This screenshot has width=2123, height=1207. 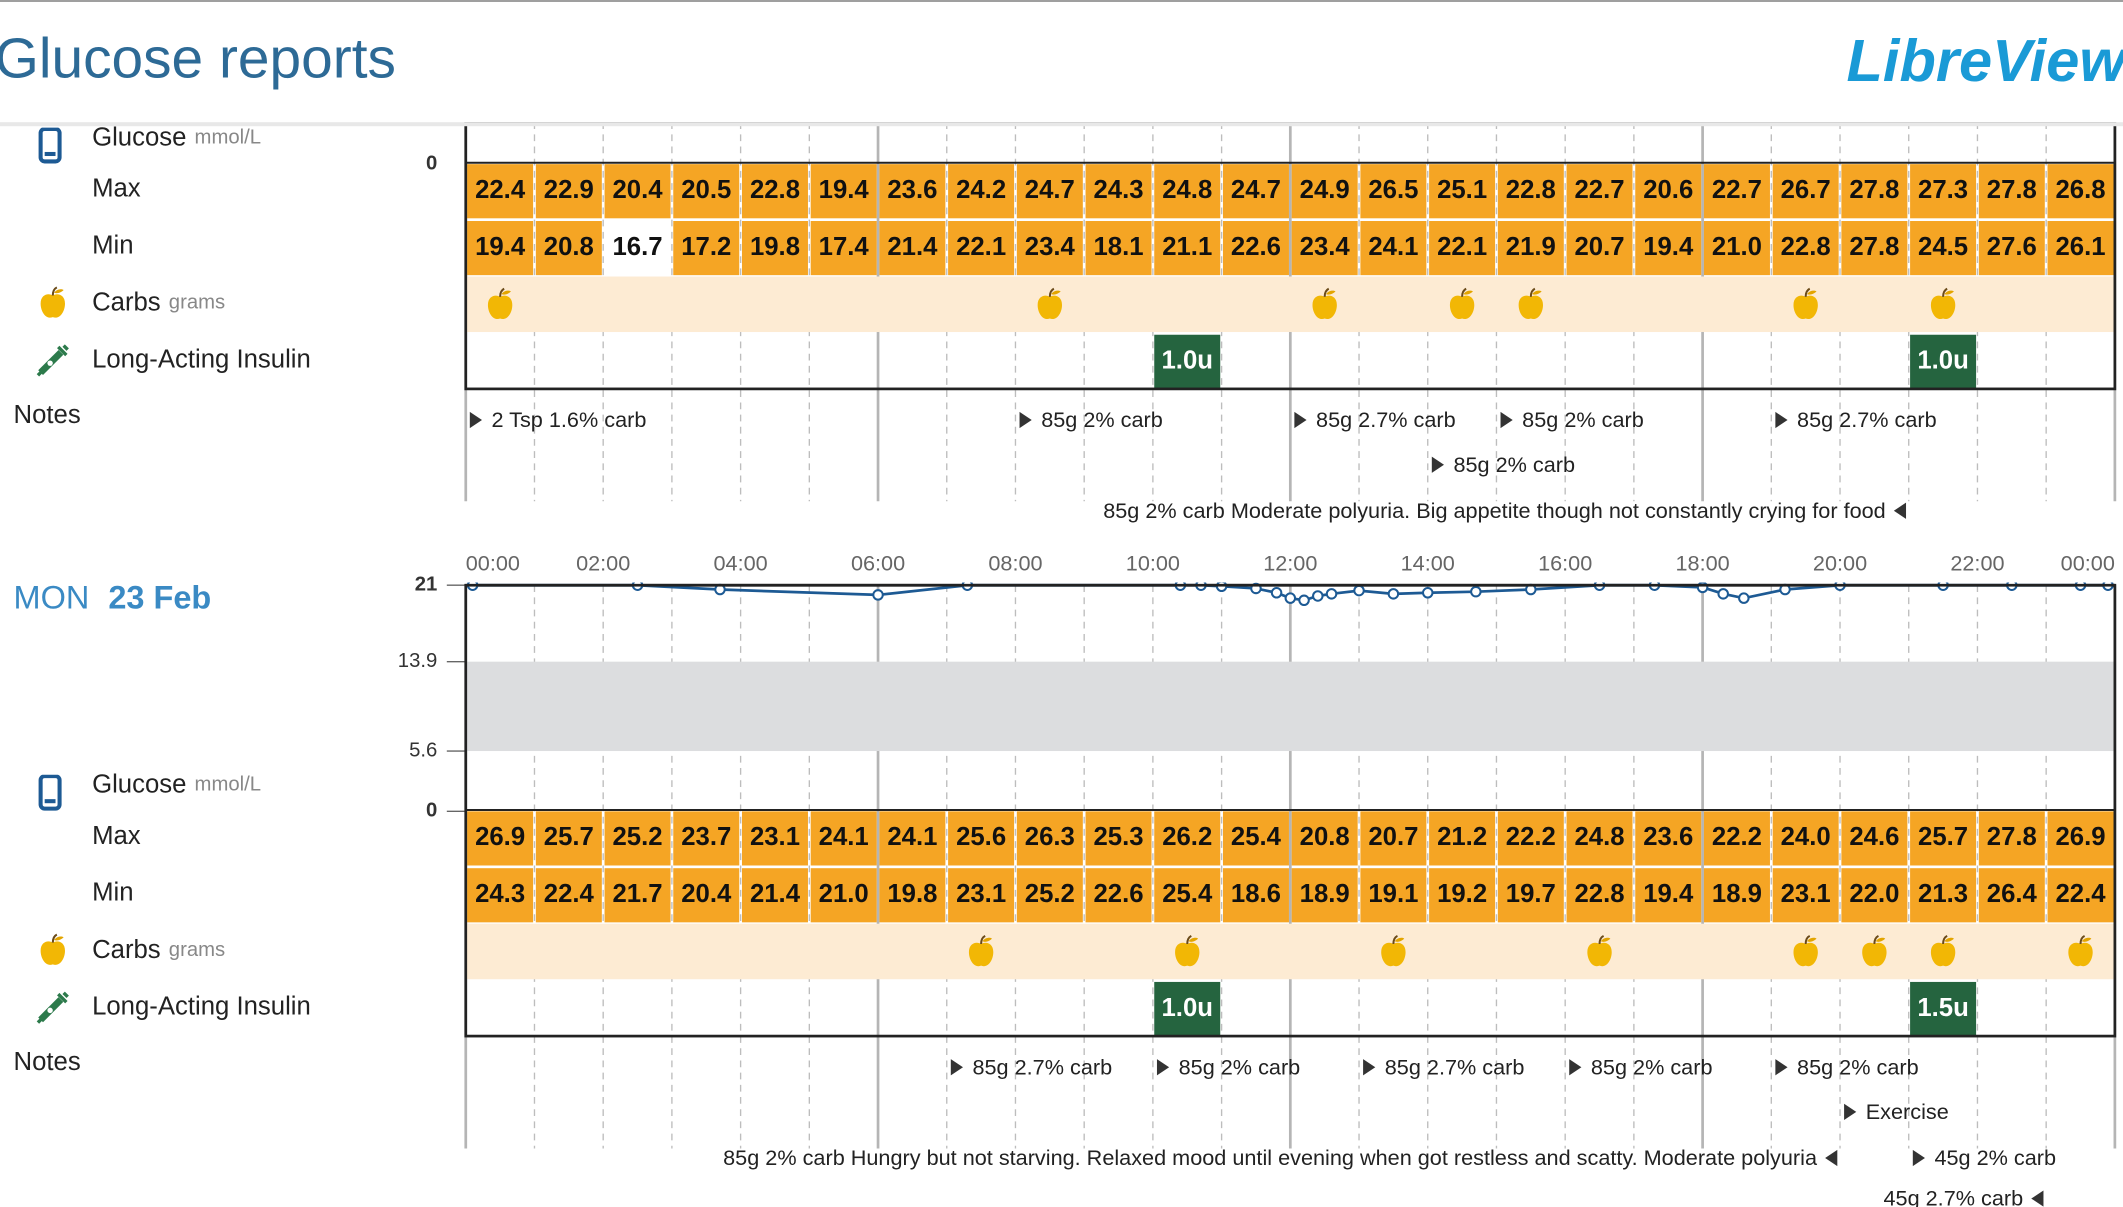 What do you see at coordinates (53, 361) in the screenshot?
I see `insulin-icon` at bounding box center [53, 361].